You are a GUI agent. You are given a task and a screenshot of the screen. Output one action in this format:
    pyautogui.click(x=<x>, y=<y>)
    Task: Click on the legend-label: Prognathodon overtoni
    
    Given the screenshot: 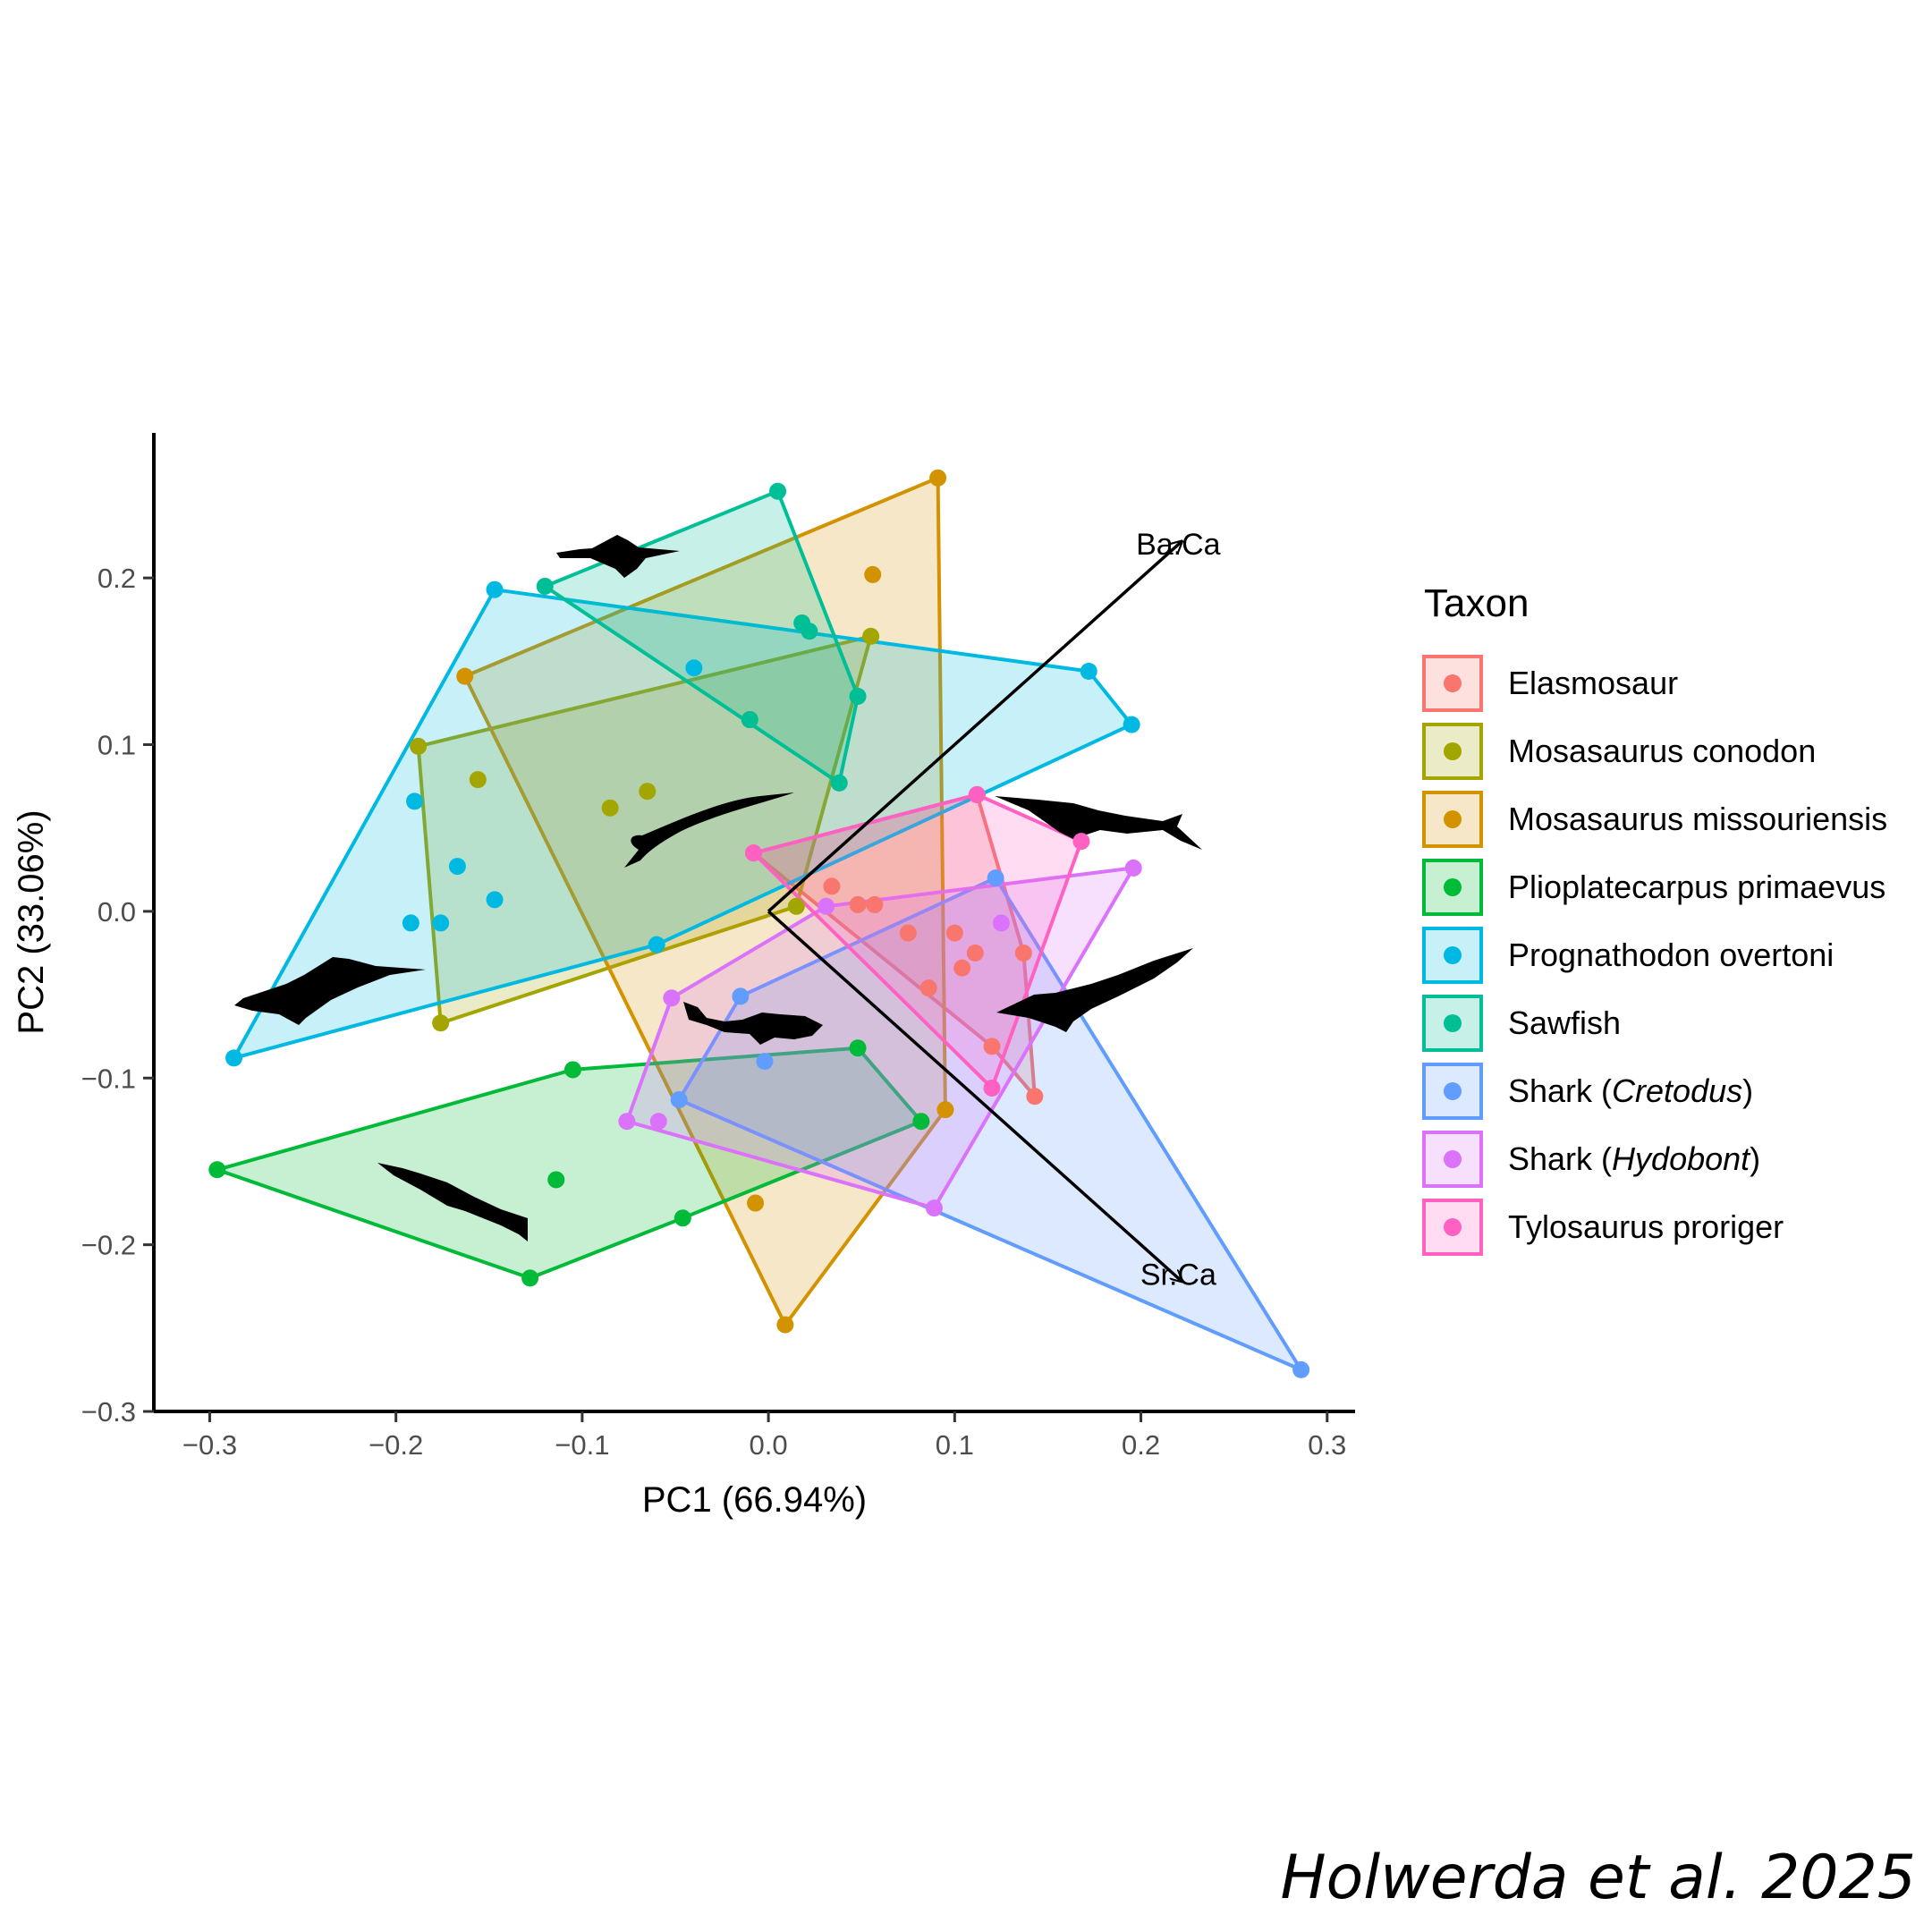 What is the action you would take?
    pyautogui.click(x=1671, y=954)
    